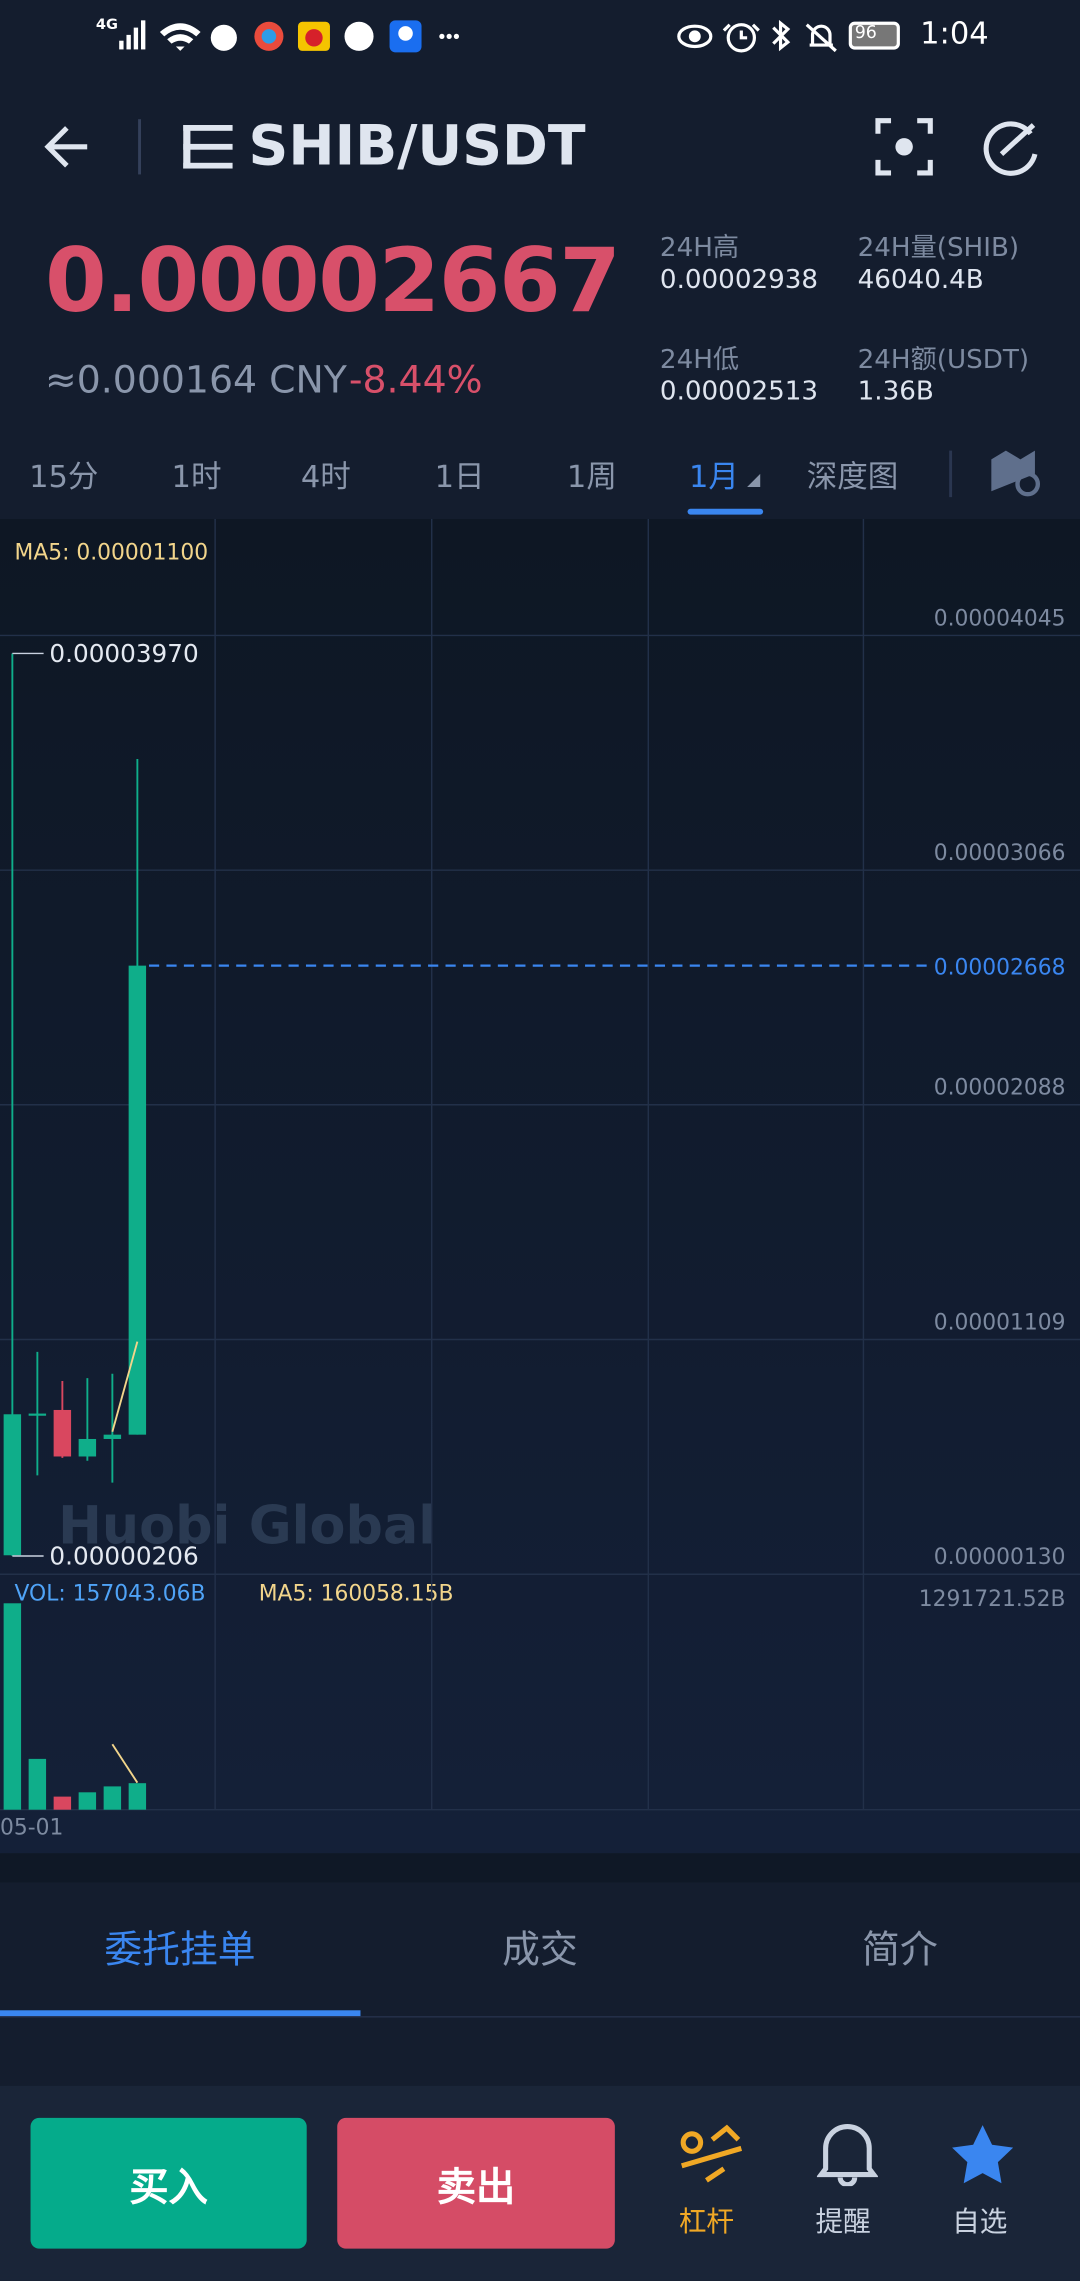  I want to click on stat-label: 24H额(USDT), so click(943, 360).